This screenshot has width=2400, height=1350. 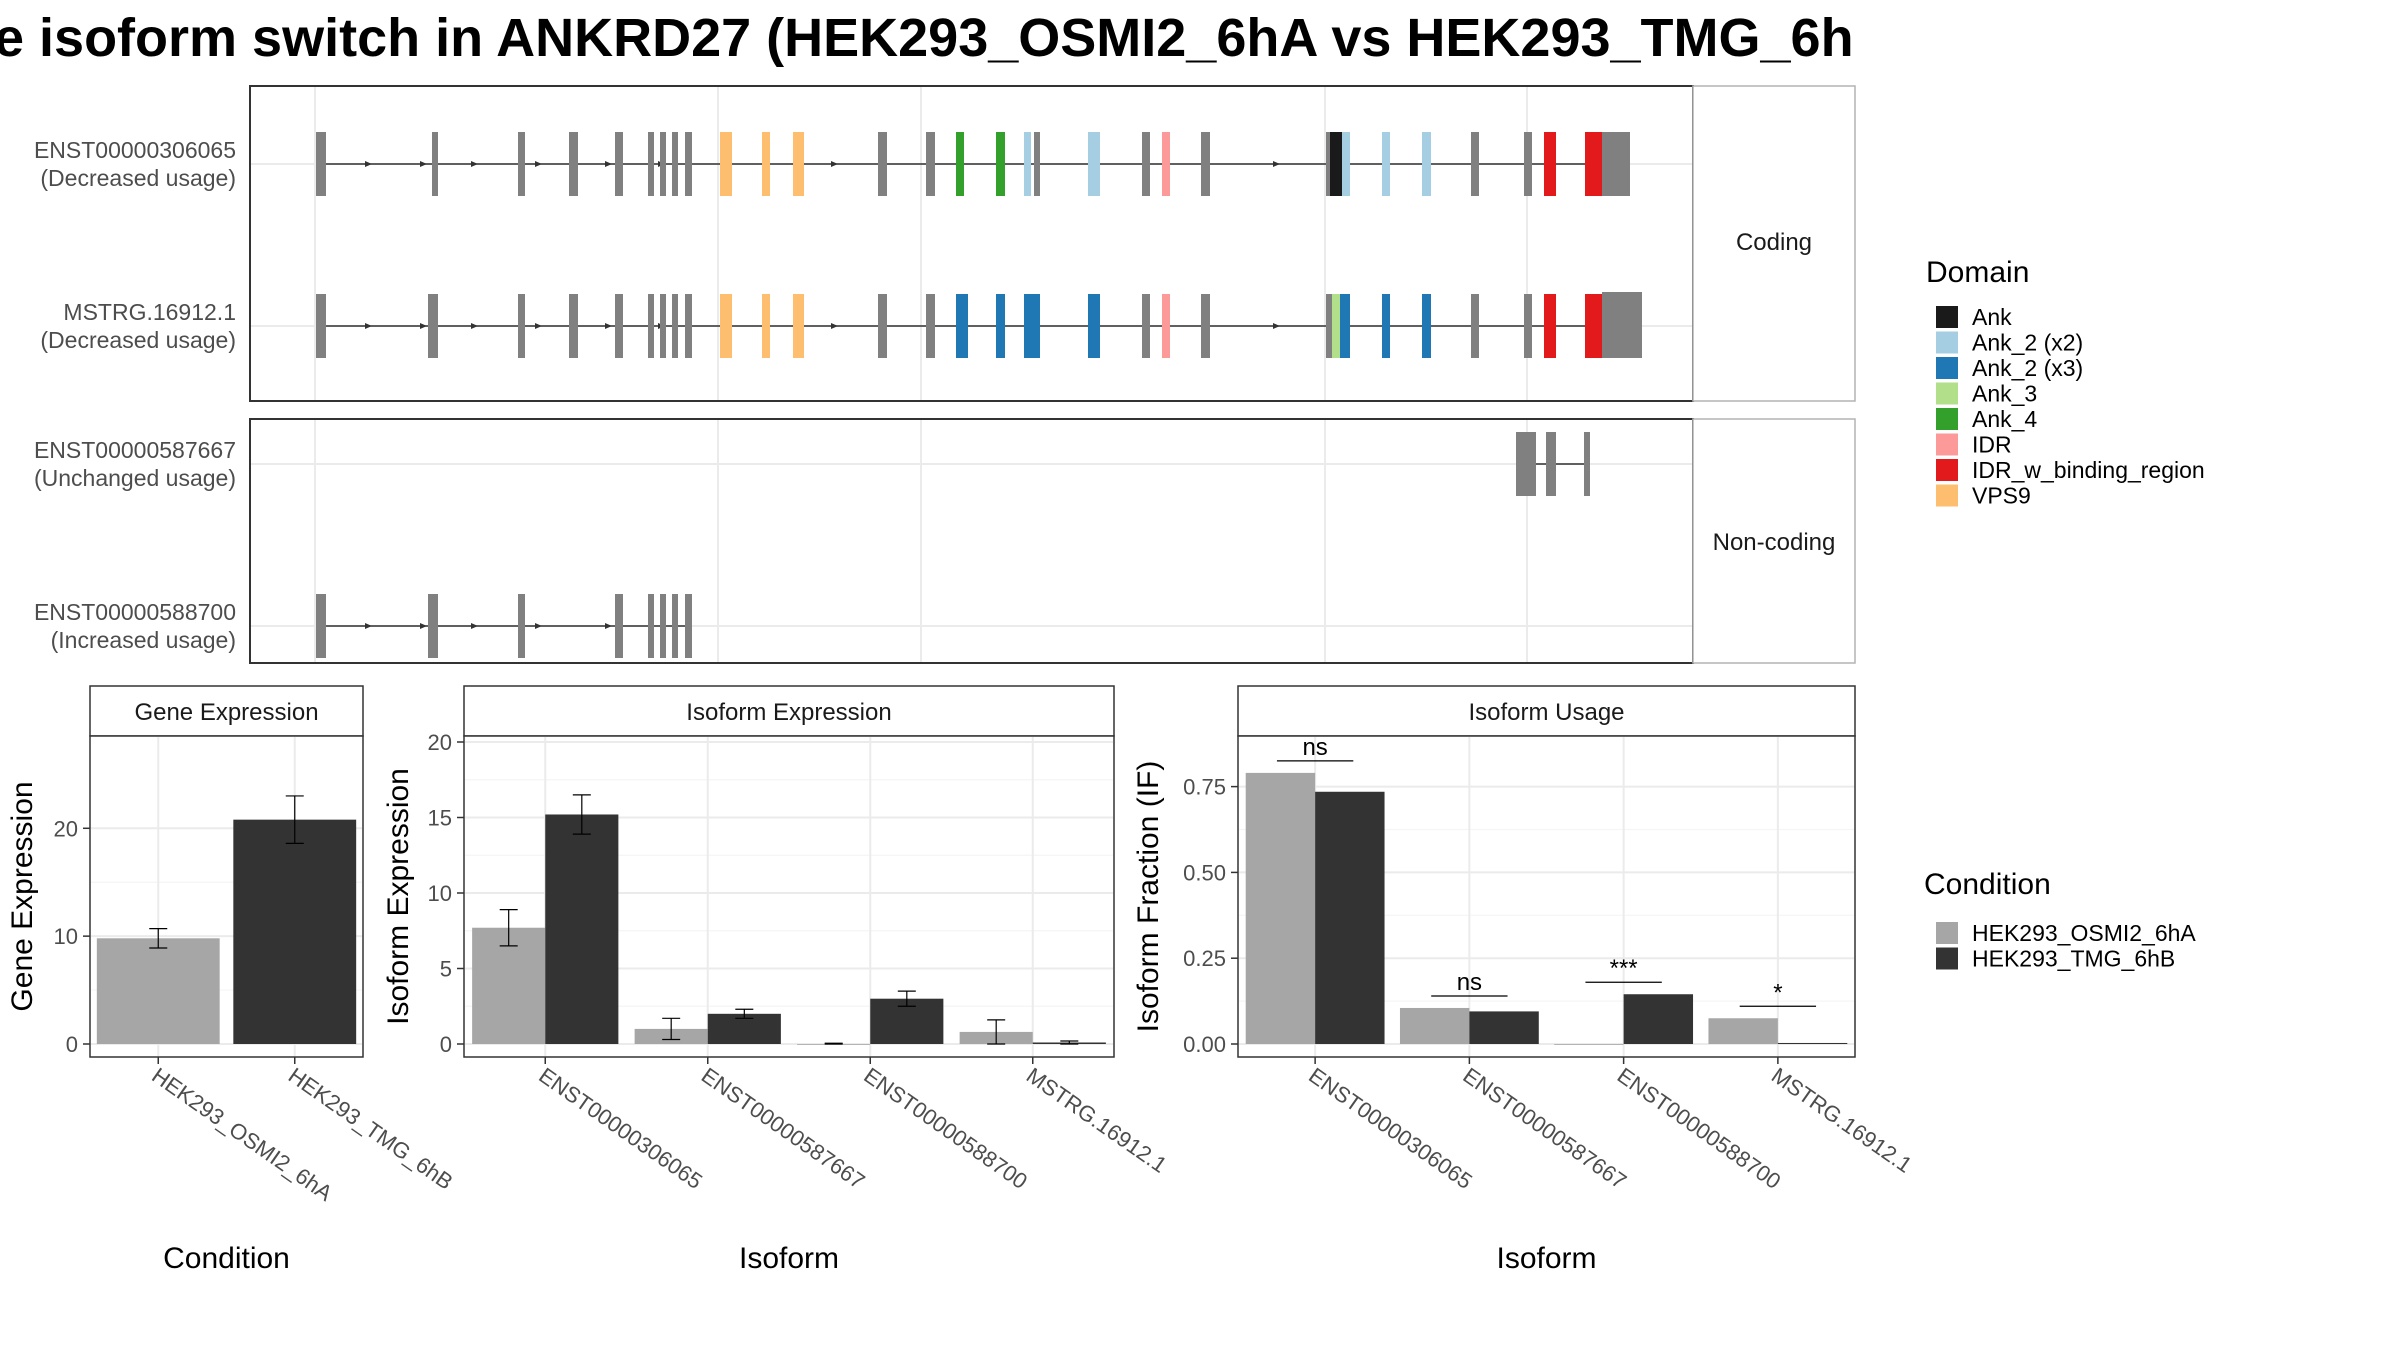 I want to click on transcript-track, so click(x=1553, y=464).